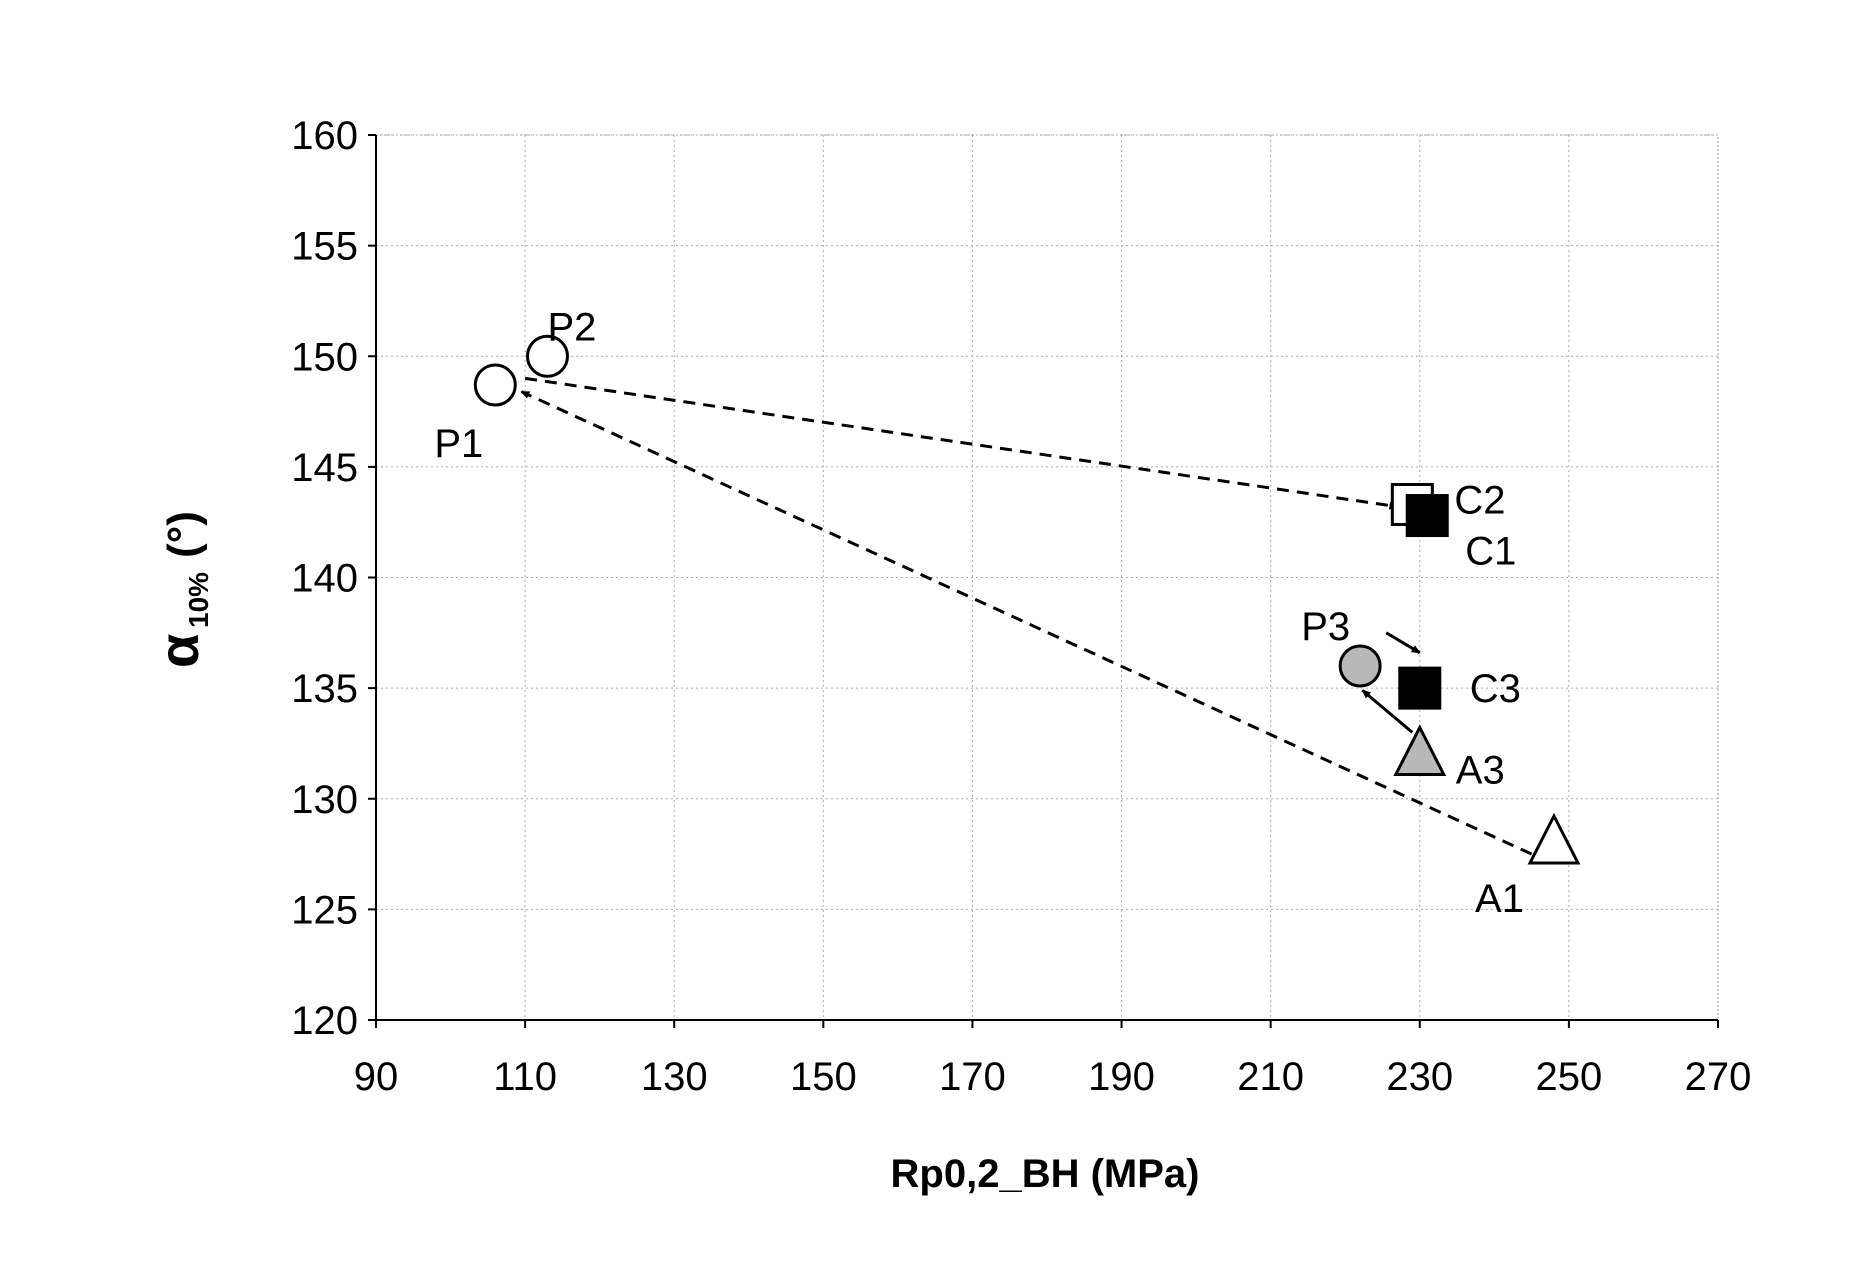 The width and height of the screenshot is (1861, 1263). What do you see at coordinates (324, 689) in the screenshot?
I see `y-tick-label: 135` at bounding box center [324, 689].